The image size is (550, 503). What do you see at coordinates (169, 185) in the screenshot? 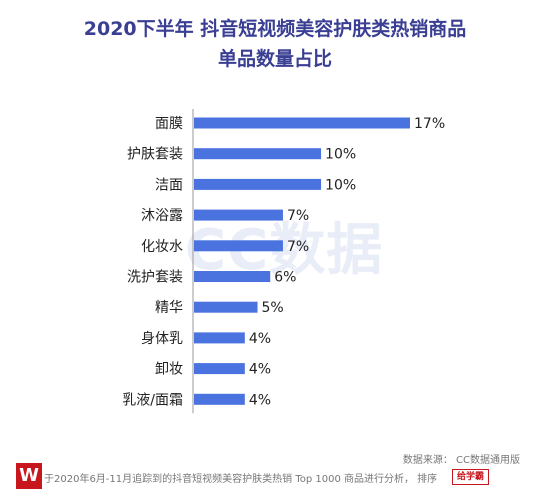
I see `category-label-2: 洁面` at bounding box center [169, 185].